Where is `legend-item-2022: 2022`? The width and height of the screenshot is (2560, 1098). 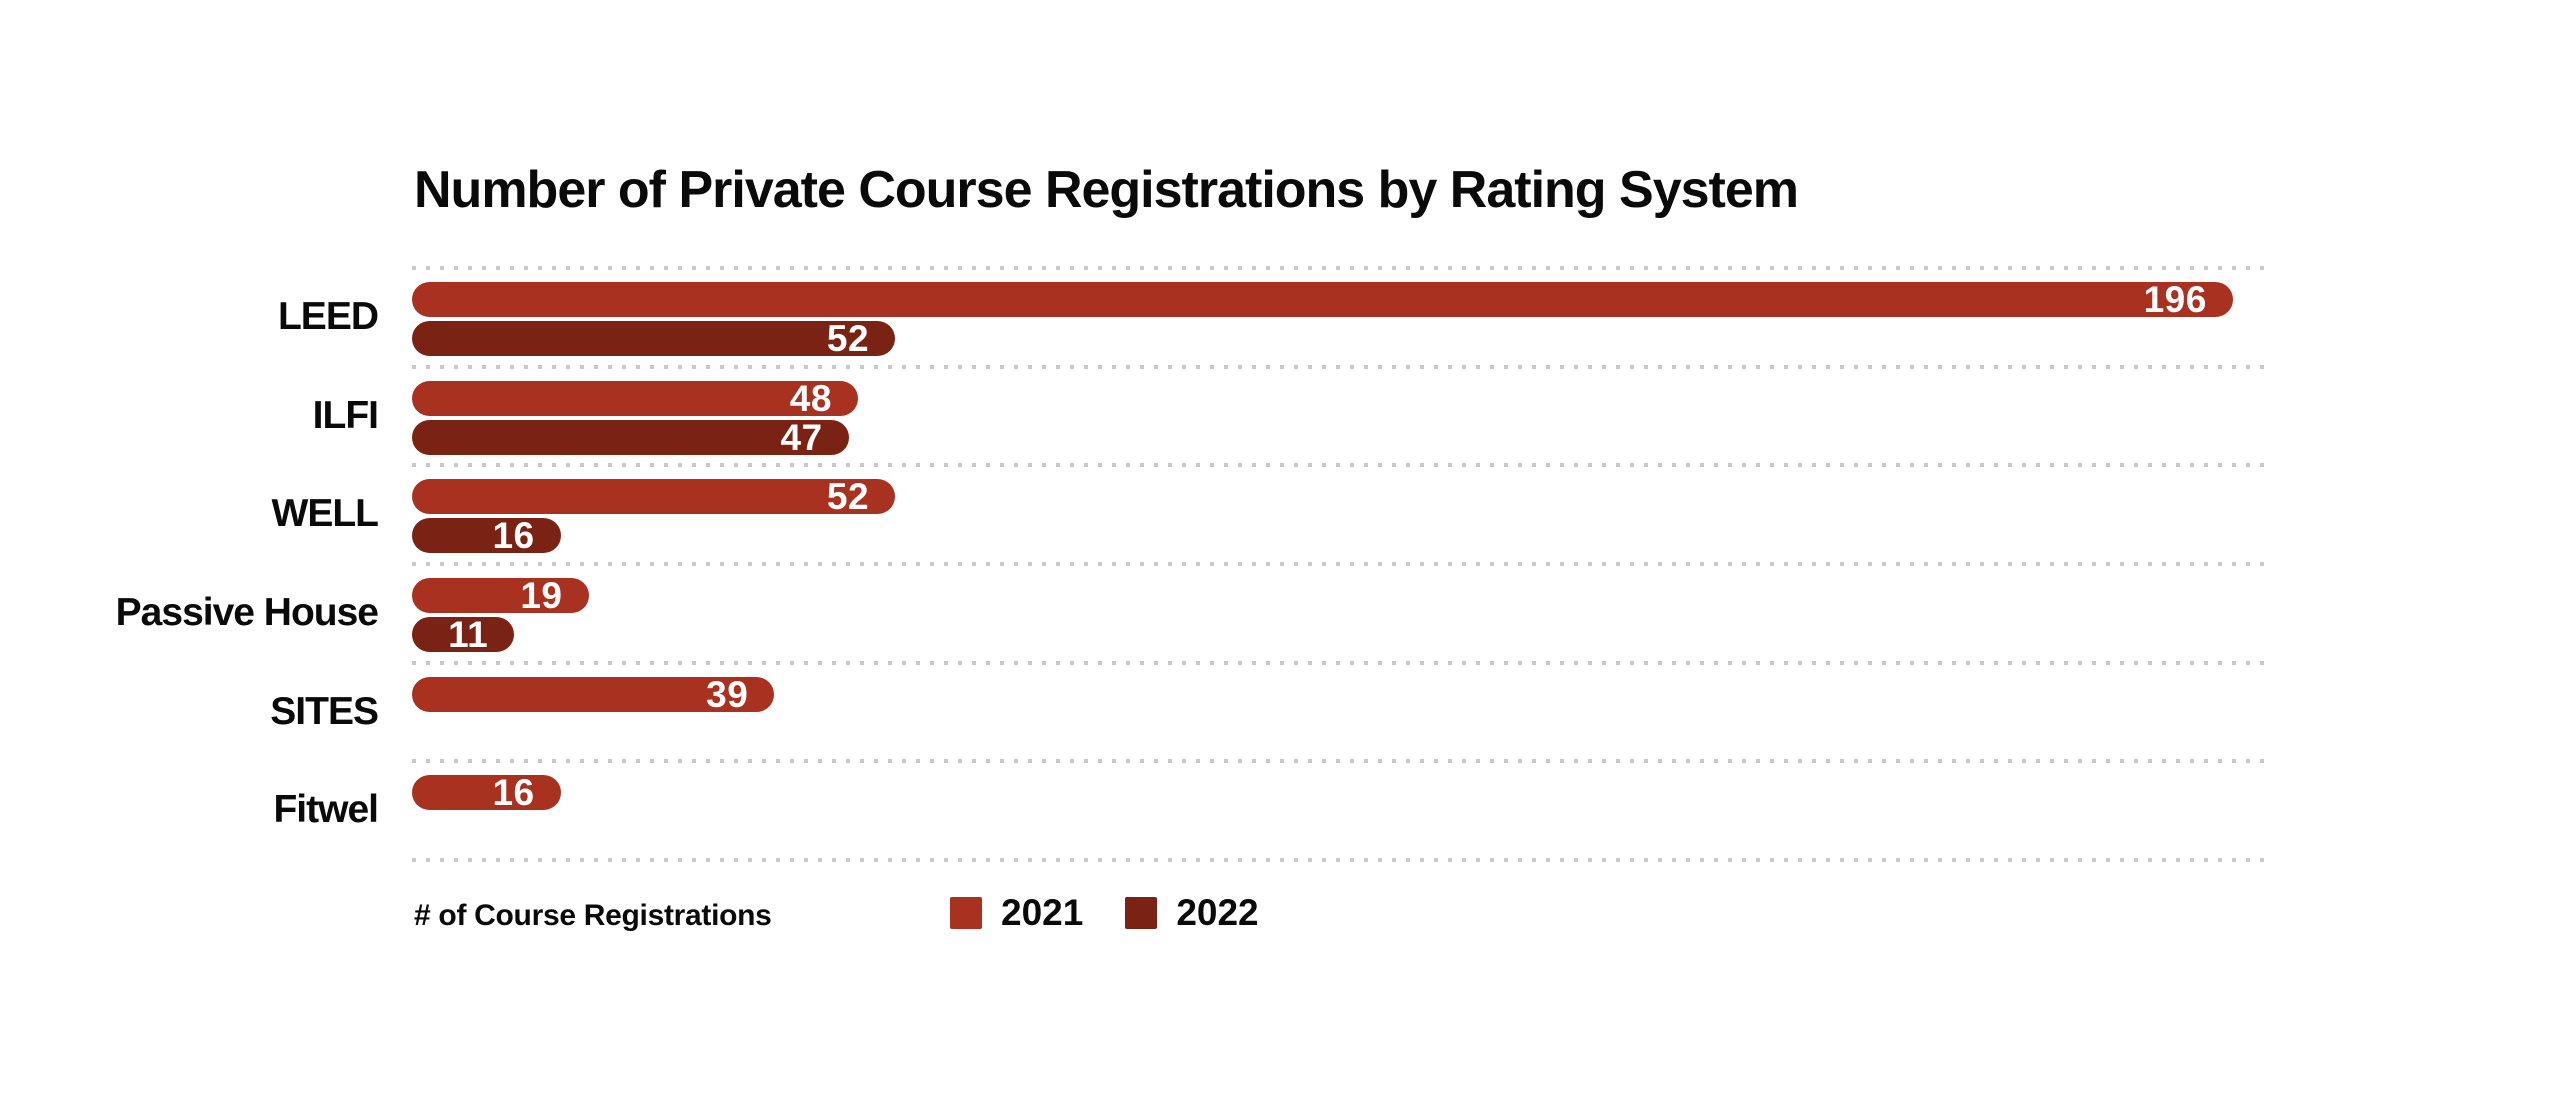 legend-item-2022: 2022 is located at coordinates (1192, 912).